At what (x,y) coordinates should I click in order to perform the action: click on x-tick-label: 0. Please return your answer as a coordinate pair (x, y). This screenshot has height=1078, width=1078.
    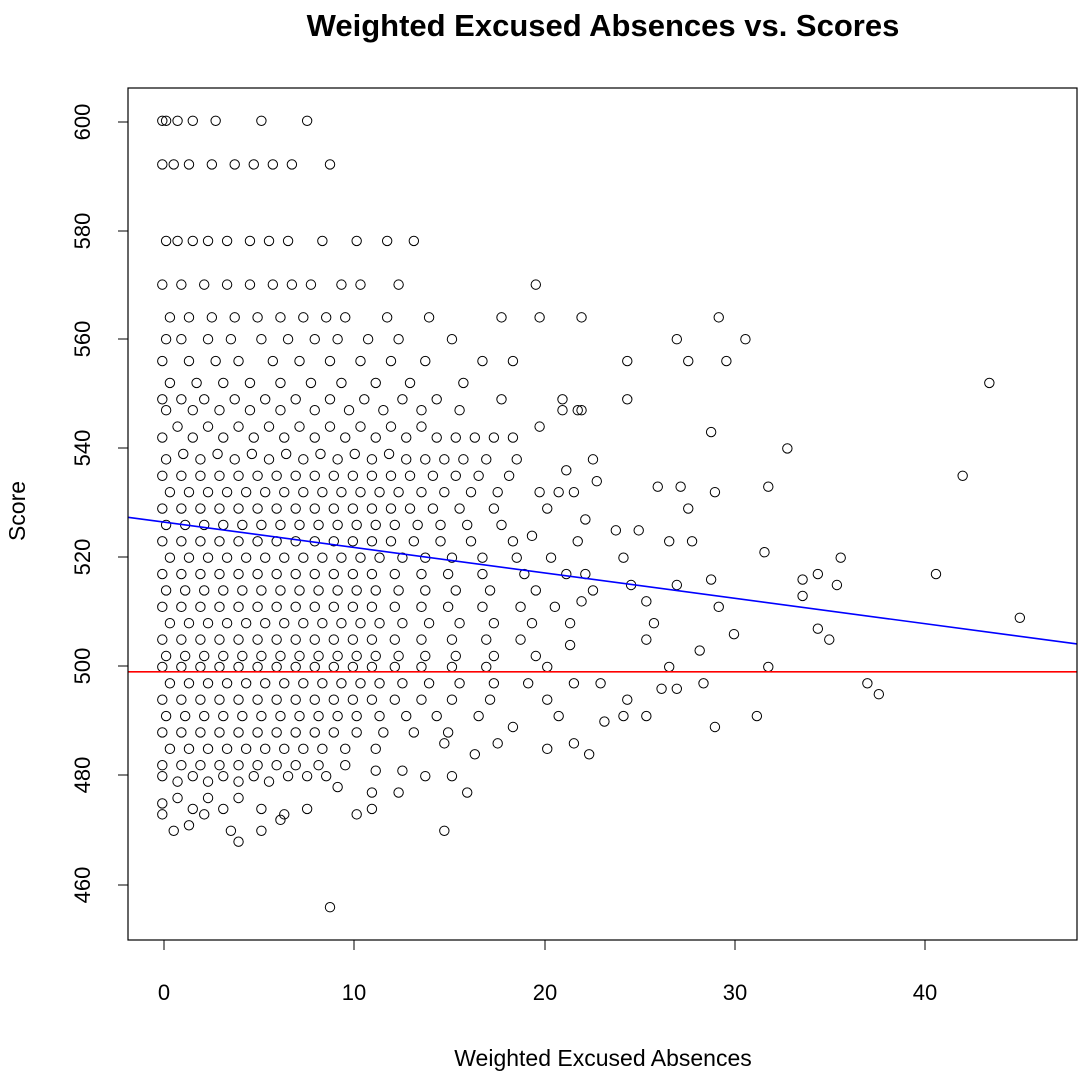
    Looking at the image, I should click on (164, 992).